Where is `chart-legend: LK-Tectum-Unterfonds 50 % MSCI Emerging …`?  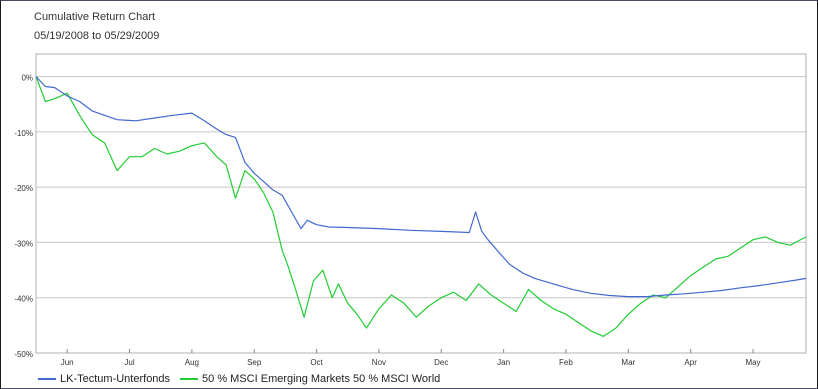
chart-legend: LK-Tectum-Unterfonds 50 % MSCI Emerging … is located at coordinates (244, 379).